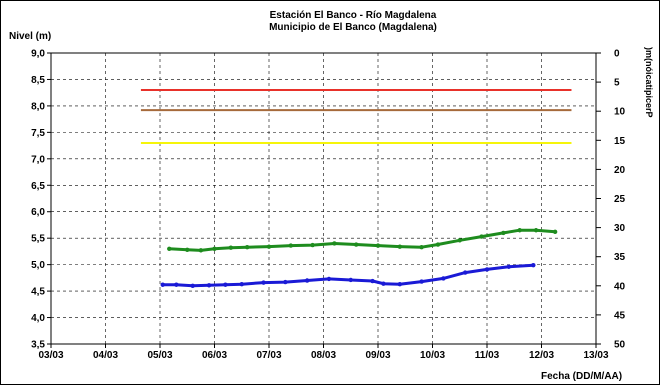 Image resolution: width=660 pixels, height=386 pixels. I want to click on y2-tick-label: 50, so click(620, 345).